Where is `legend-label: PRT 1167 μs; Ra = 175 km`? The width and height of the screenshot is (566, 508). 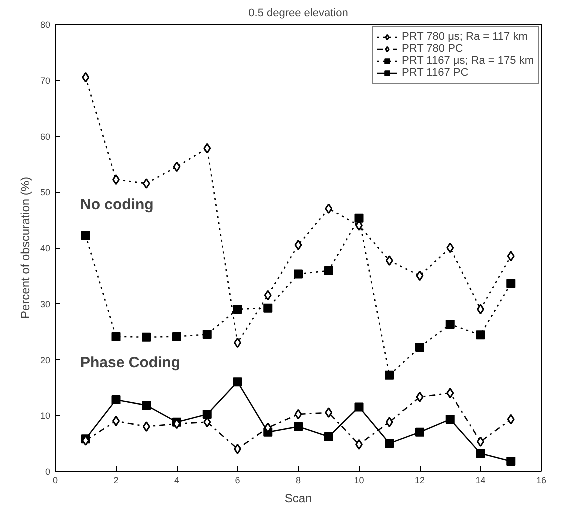
legend-label: PRT 1167 μs; Ra = 175 km is located at coordinates (468, 61).